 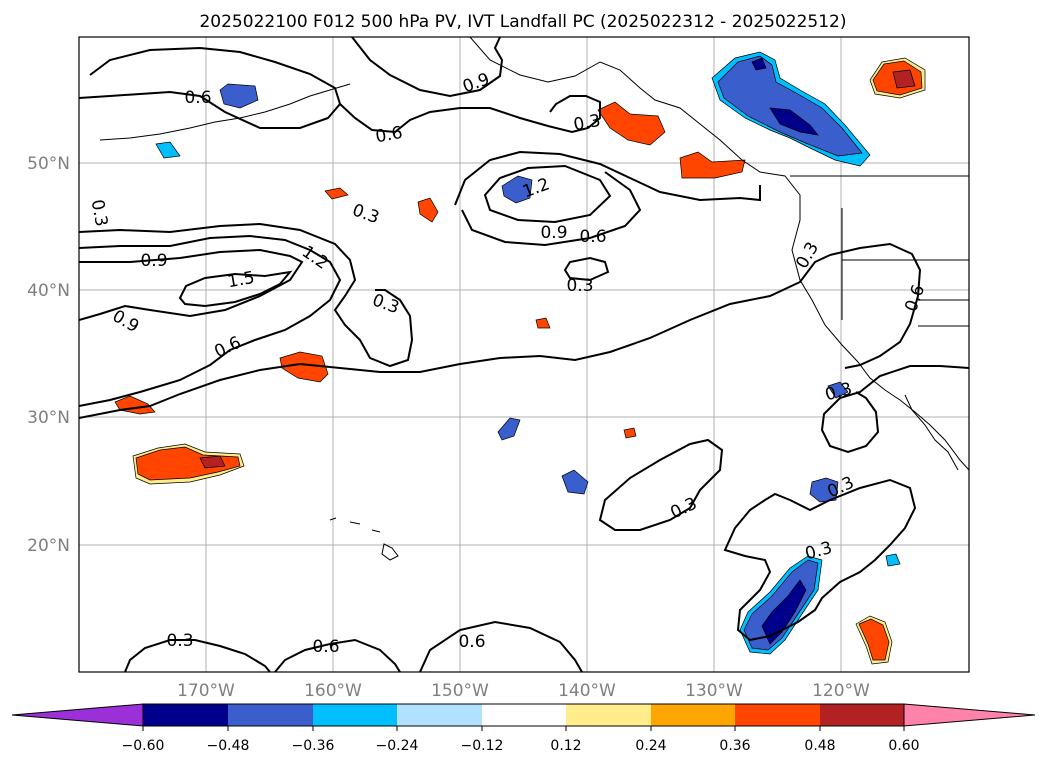 What do you see at coordinates (48, 291) in the screenshot?
I see `lat-label: 40°N` at bounding box center [48, 291].